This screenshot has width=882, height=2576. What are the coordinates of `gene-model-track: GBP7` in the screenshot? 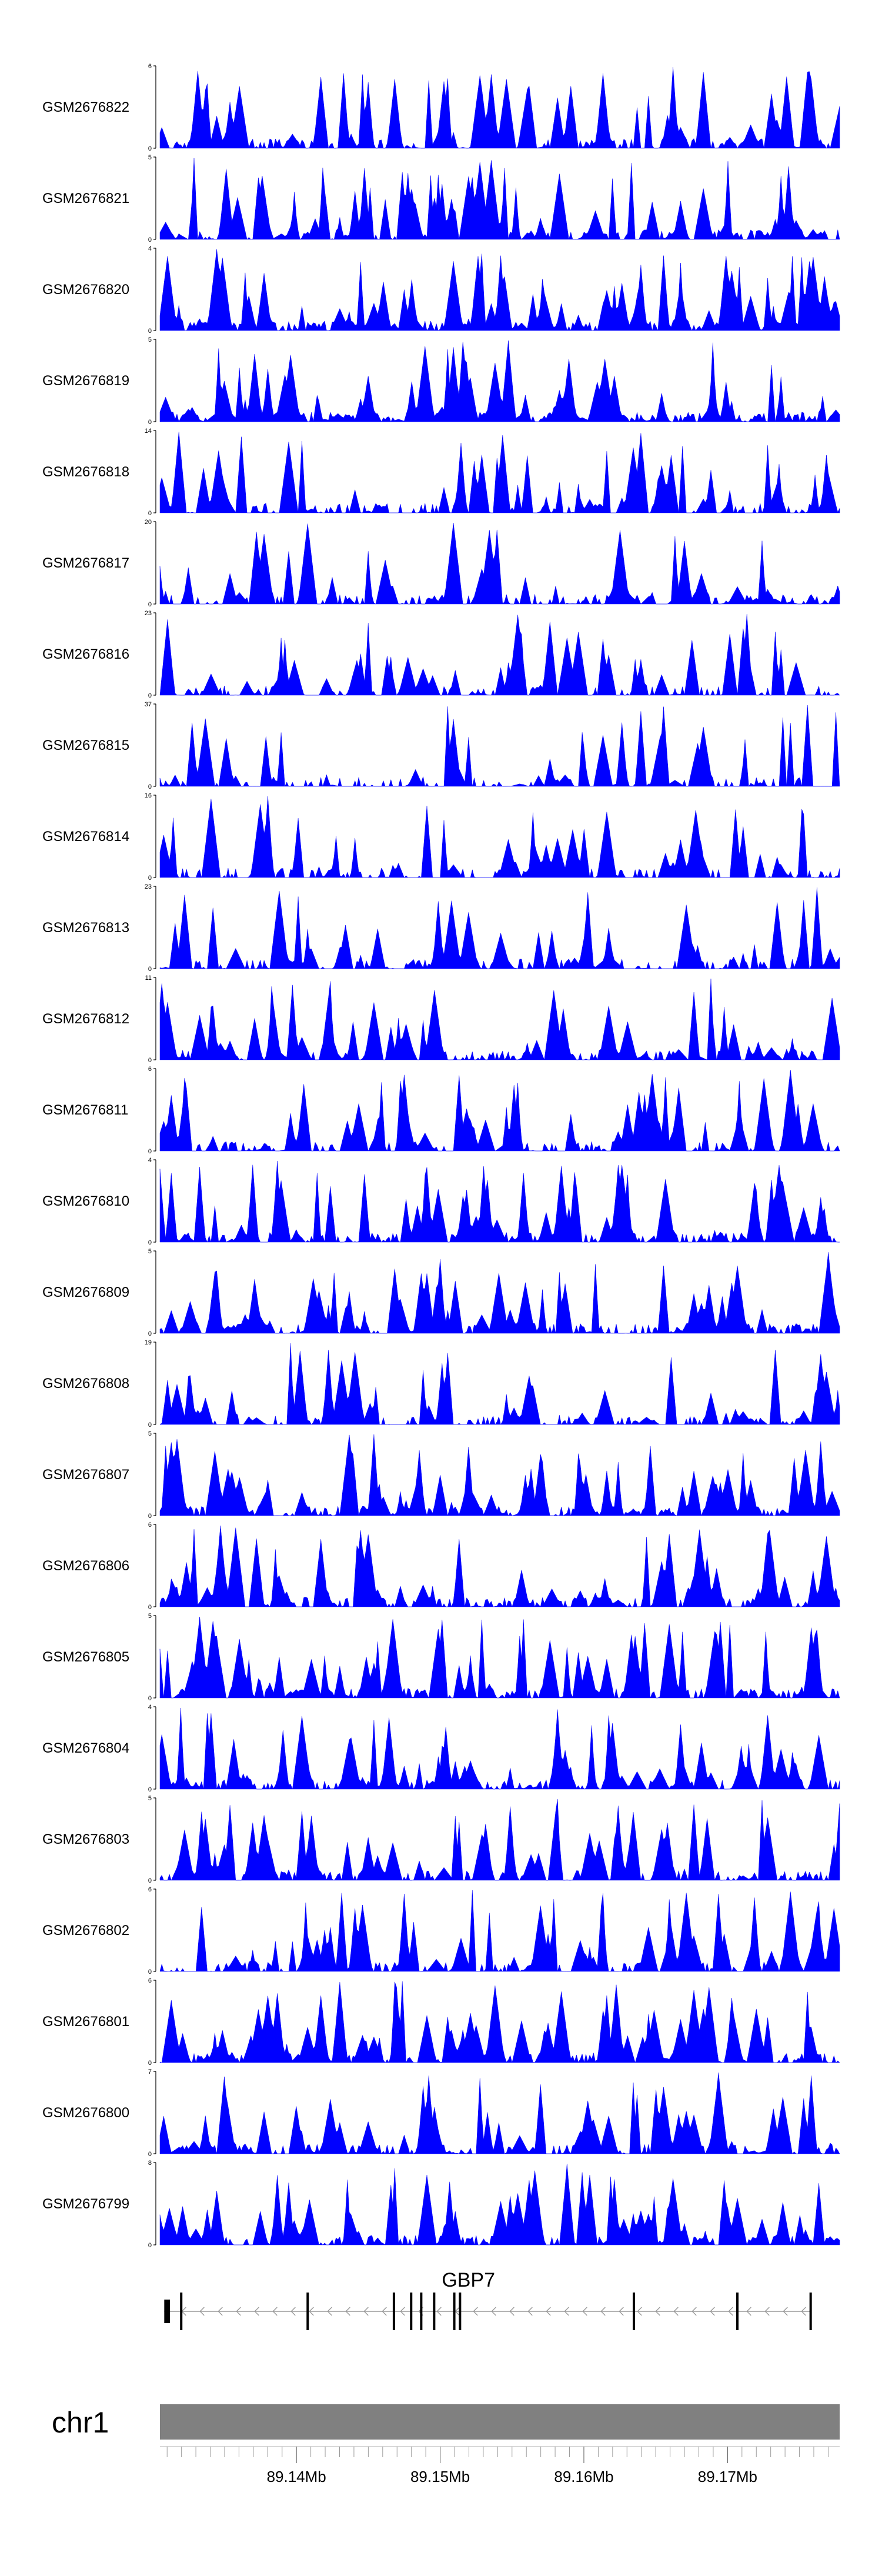 It's located at (488, 2299).